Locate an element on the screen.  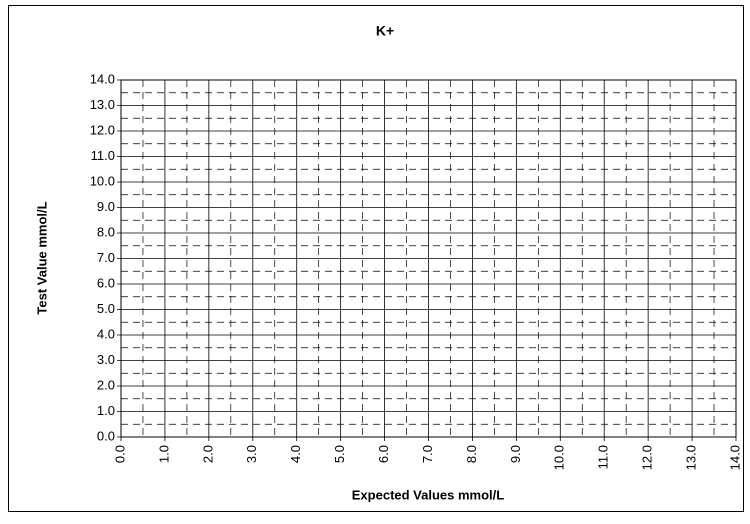
chart-title: K+ is located at coordinates (385, 31).